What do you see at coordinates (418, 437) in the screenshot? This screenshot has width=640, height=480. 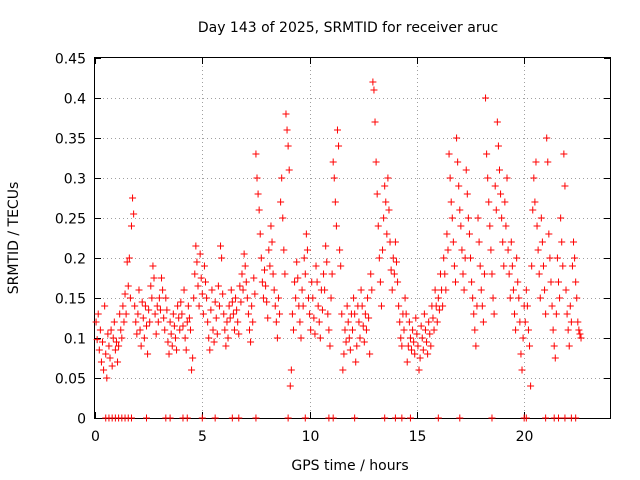 I see `x-tick-label: 15` at bounding box center [418, 437].